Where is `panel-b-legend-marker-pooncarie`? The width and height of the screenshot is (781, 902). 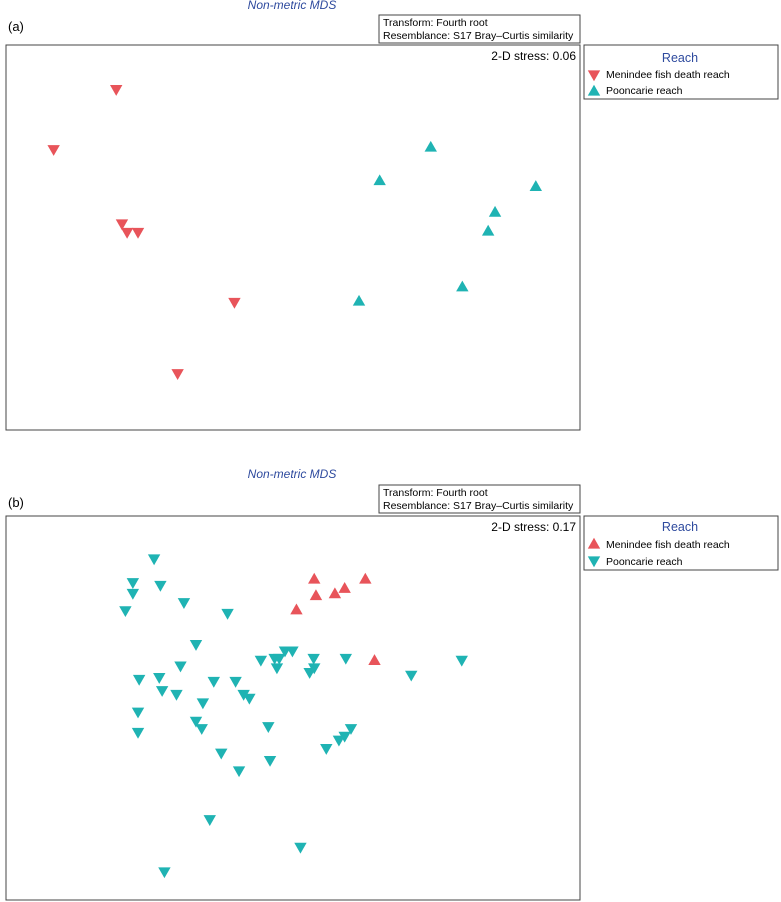 panel-b-legend-marker-pooncarie is located at coordinates (594, 562).